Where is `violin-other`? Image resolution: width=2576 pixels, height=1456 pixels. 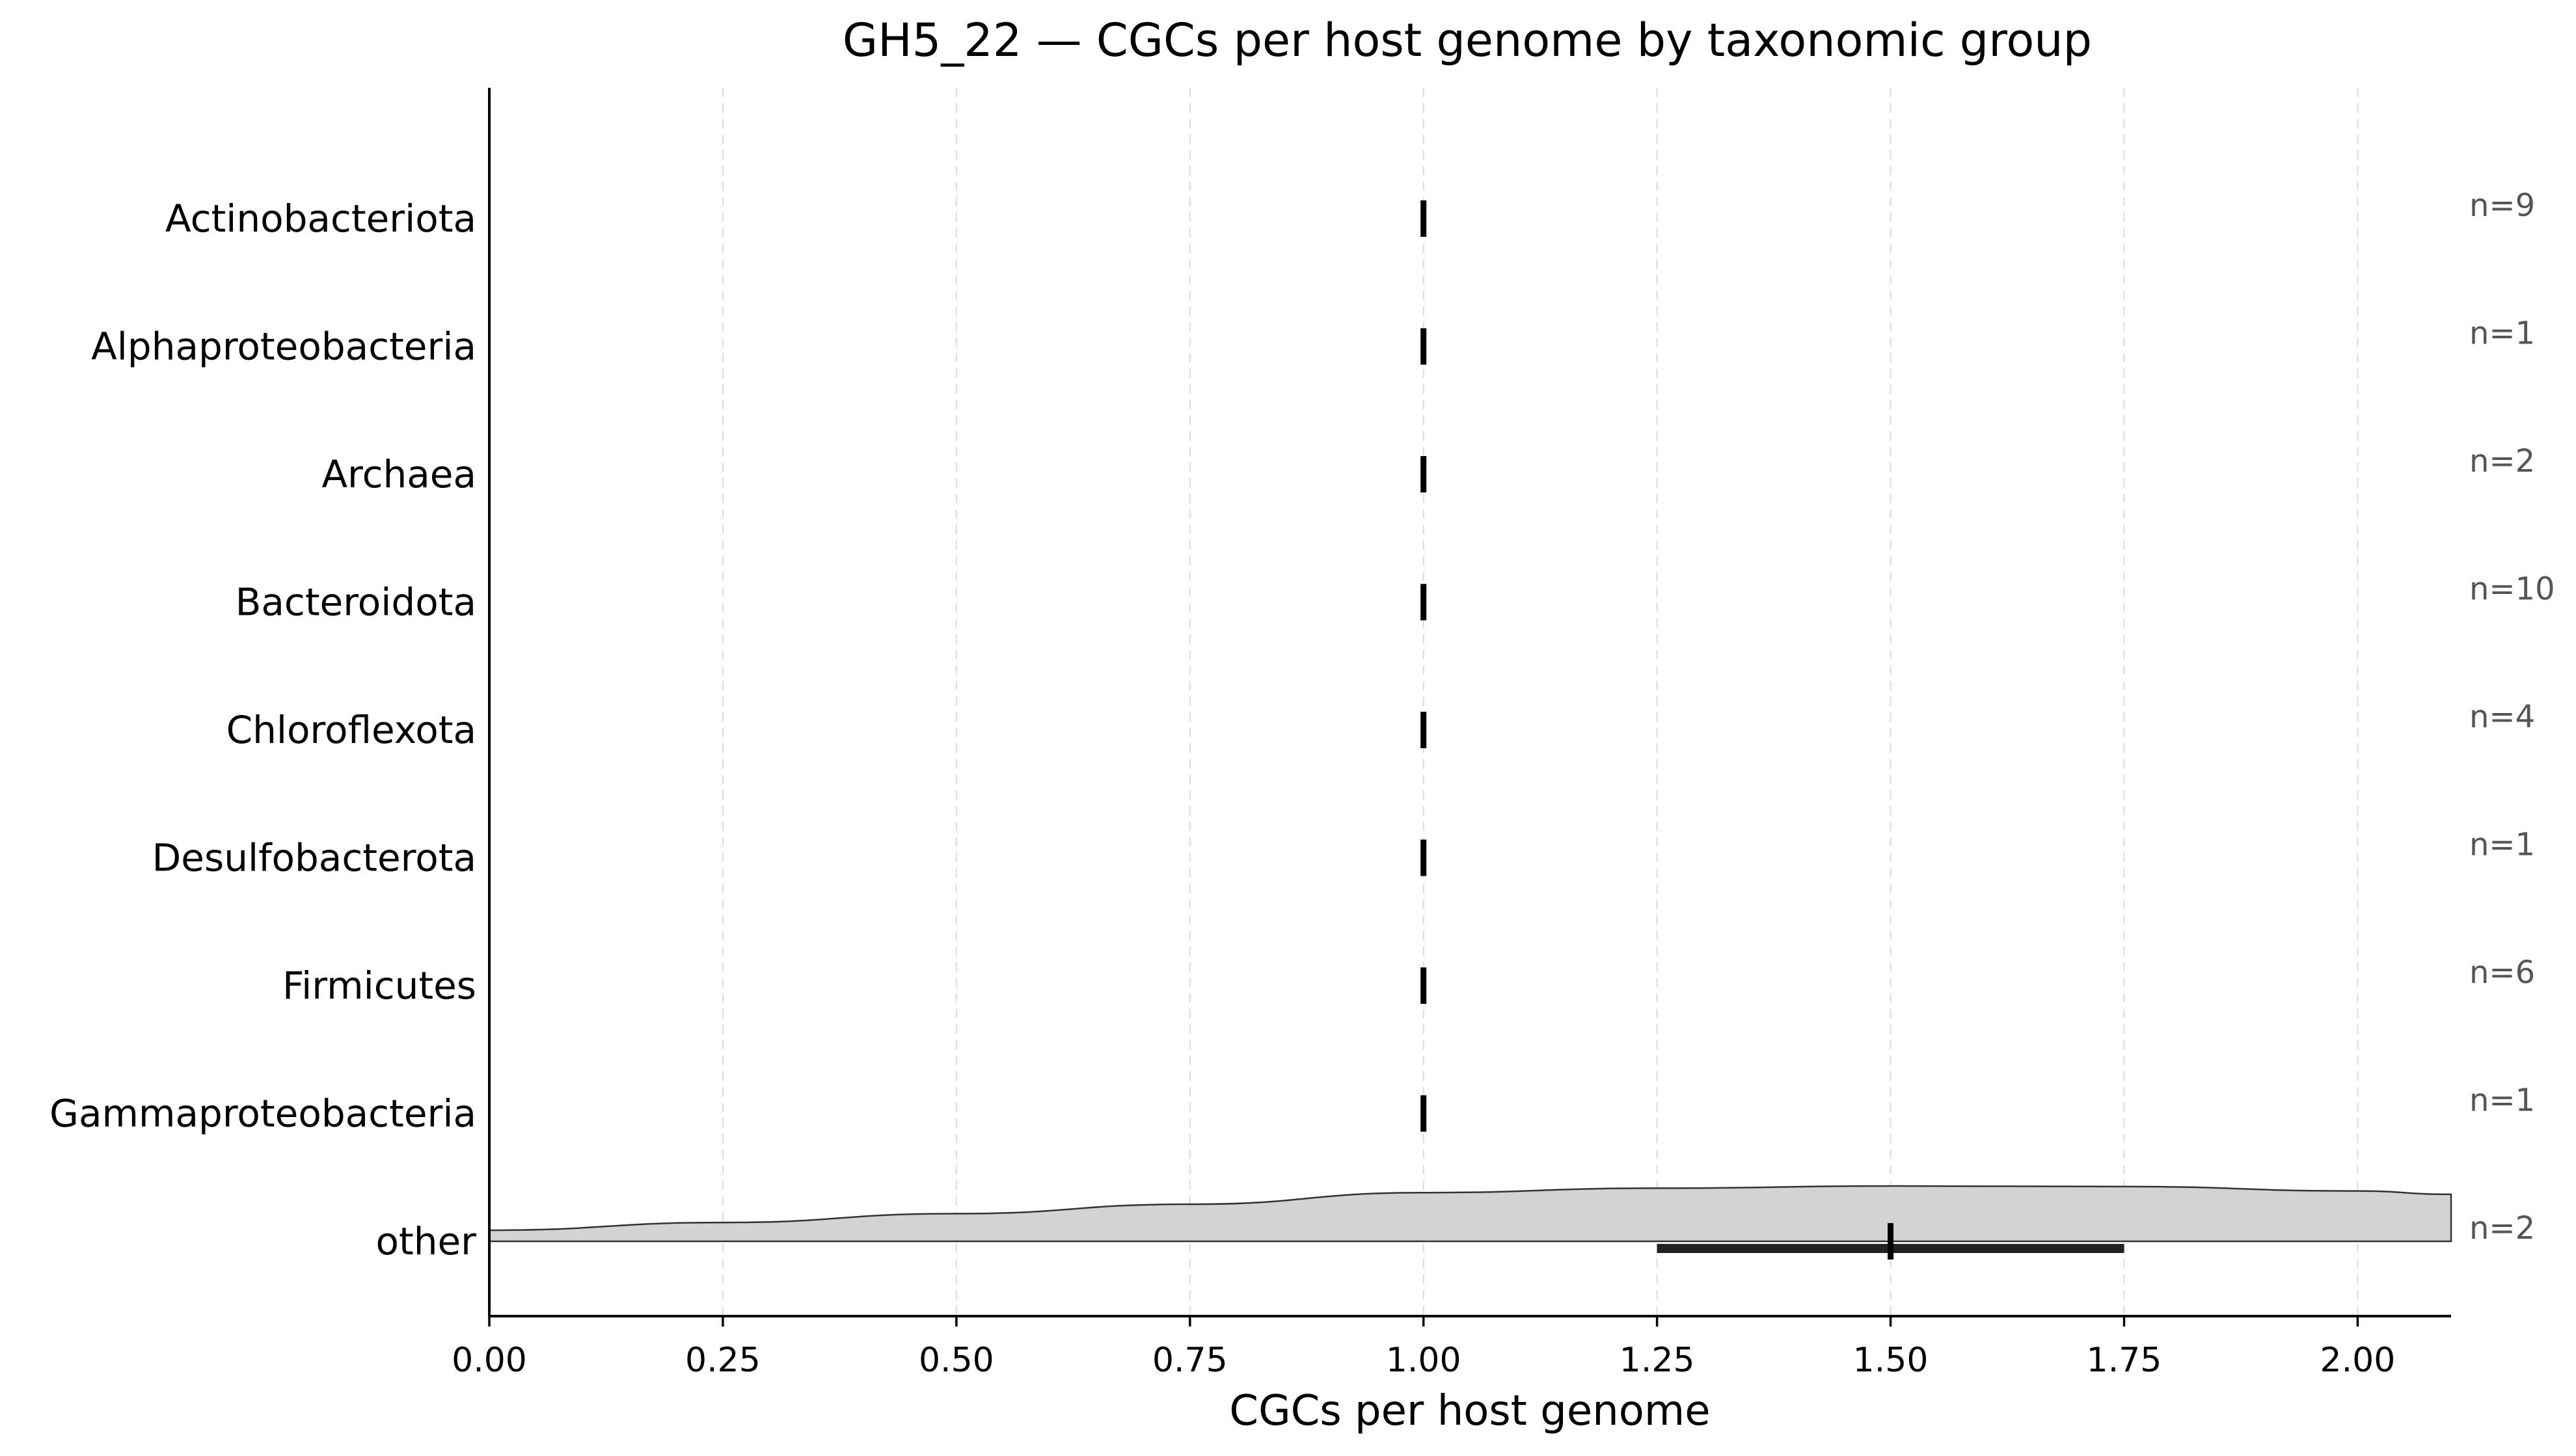 violin-other is located at coordinates (1470, 1214).